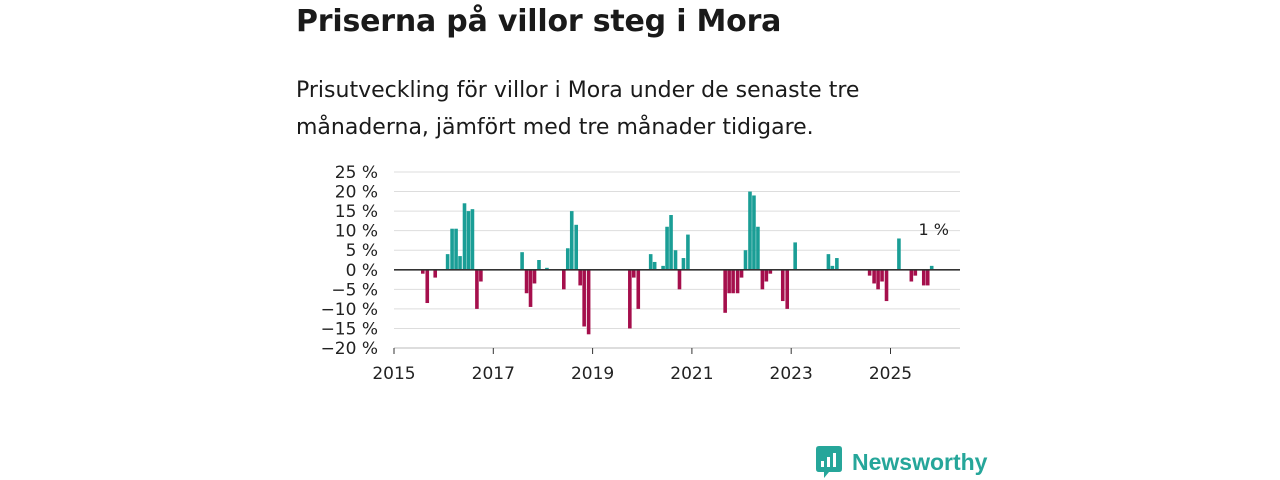  I want to click on y-tick-label: 20 %, so click(356, 193).